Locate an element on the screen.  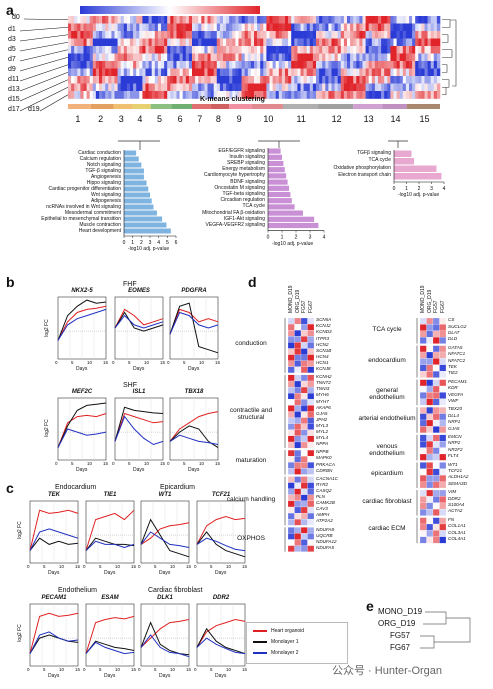
x-axis-label: Days is located at coordinates (110, 676).